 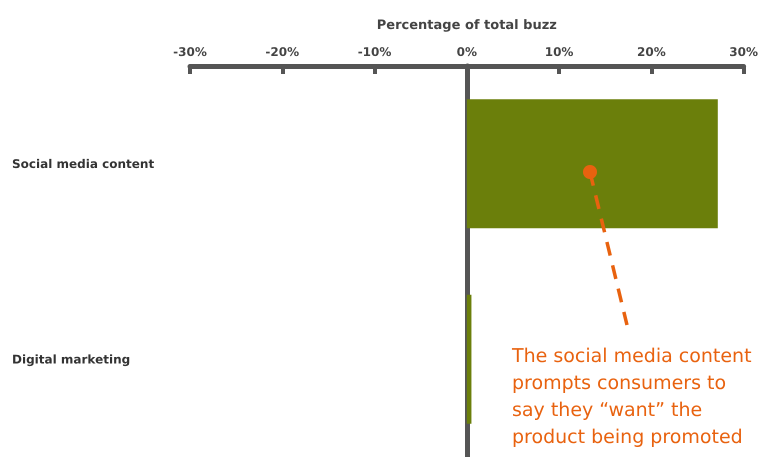 I want to click on annotation: The social media content prompts consumers to say they “want” the product being promoted, so click(x=632, y=397).